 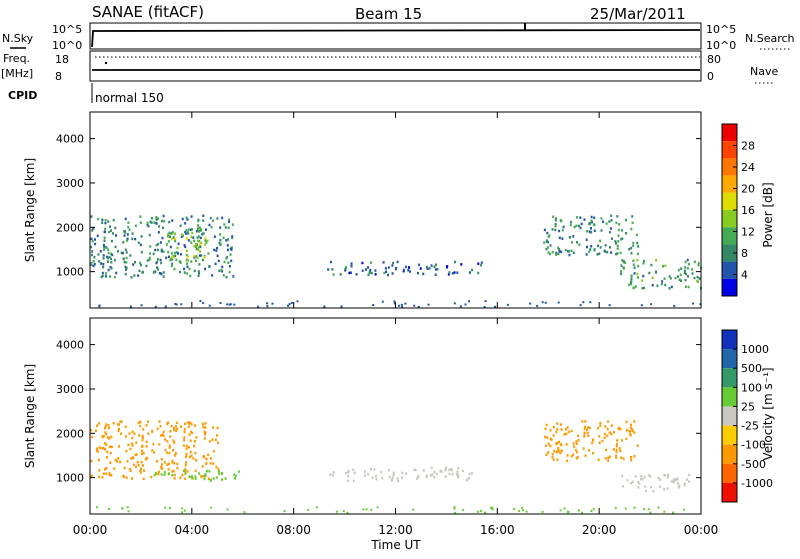 I want to click on colorbar-tick-label: -100, so click(x=753, y=445).